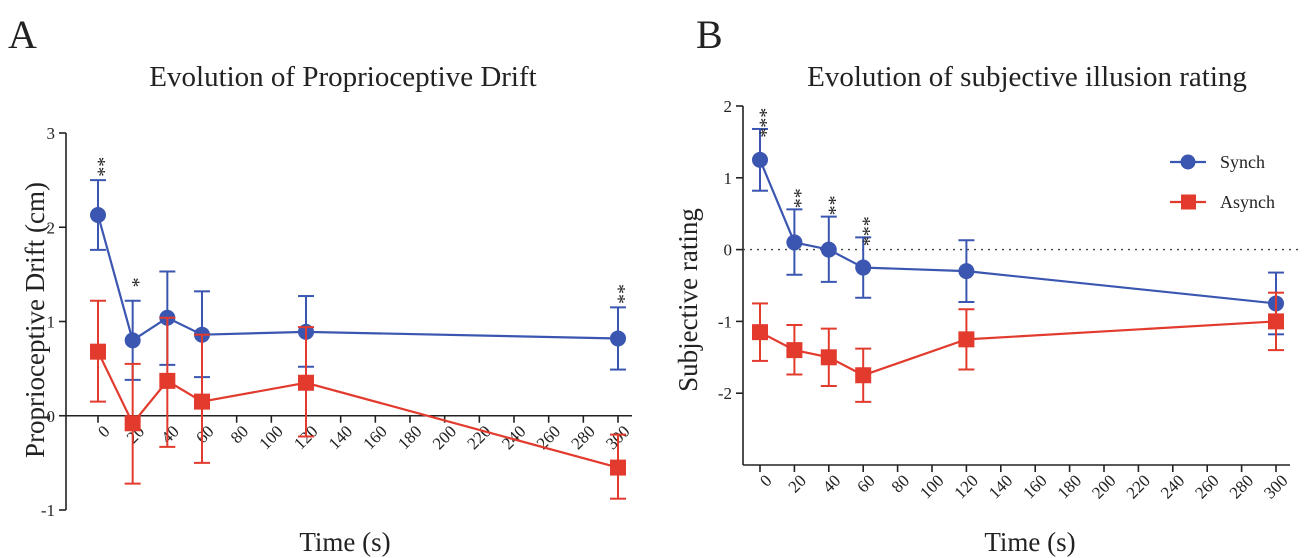  Describe the element at coordinates (1027, 77) in the screenshot. I see `panel-b-title: Evolution of subjective illusion rating` at that location.